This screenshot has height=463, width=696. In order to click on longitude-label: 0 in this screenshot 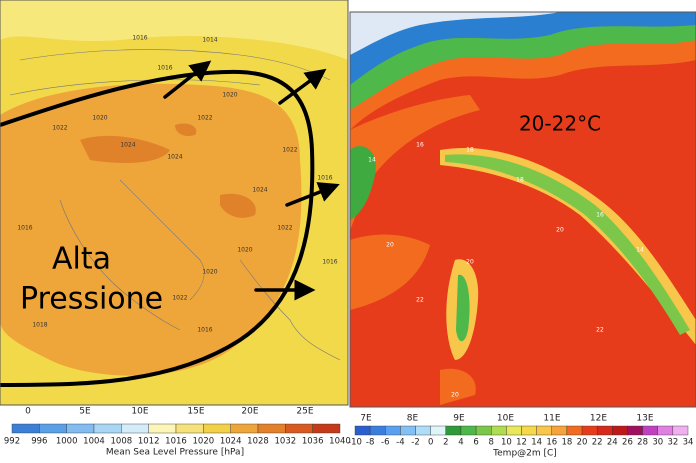, I will do `click(28, 412)`.